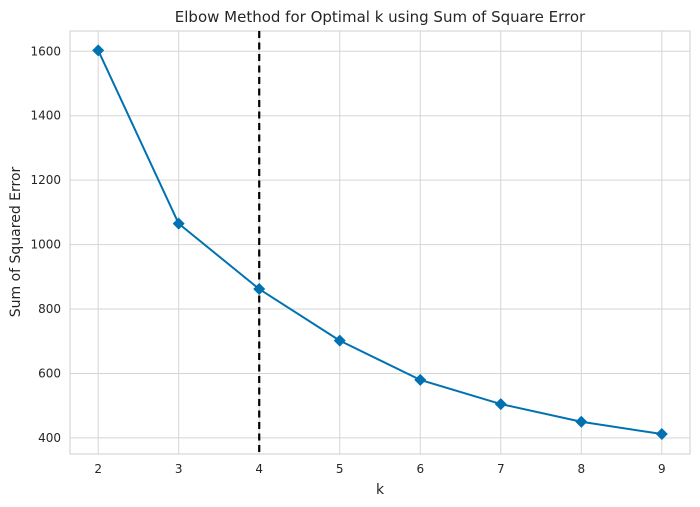 This screenshot has height=507, width=700. Describe the element at coordinates (501, 469) in the screenshot. I see `x-tick-label: 7` at that location.